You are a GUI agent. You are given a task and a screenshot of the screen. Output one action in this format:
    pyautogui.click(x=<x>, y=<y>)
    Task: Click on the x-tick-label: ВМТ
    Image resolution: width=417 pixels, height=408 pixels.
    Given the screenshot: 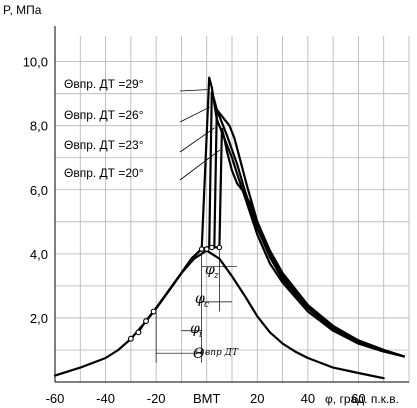 What is the action you would take?
    pyautogui.click(x=207, y=398)
    